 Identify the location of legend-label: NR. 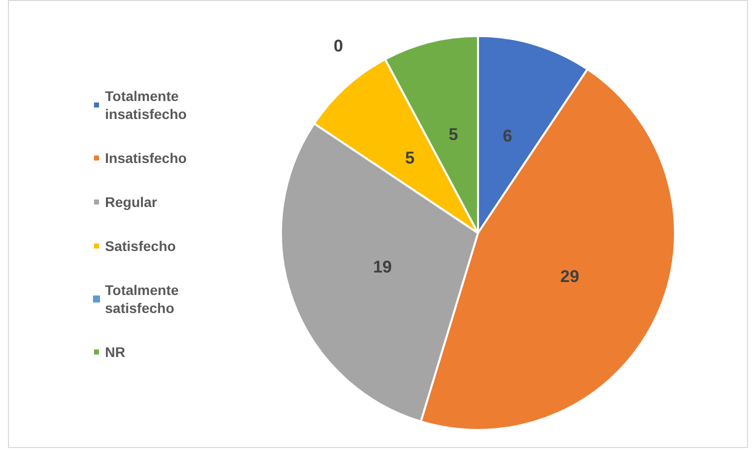
(115, 352).